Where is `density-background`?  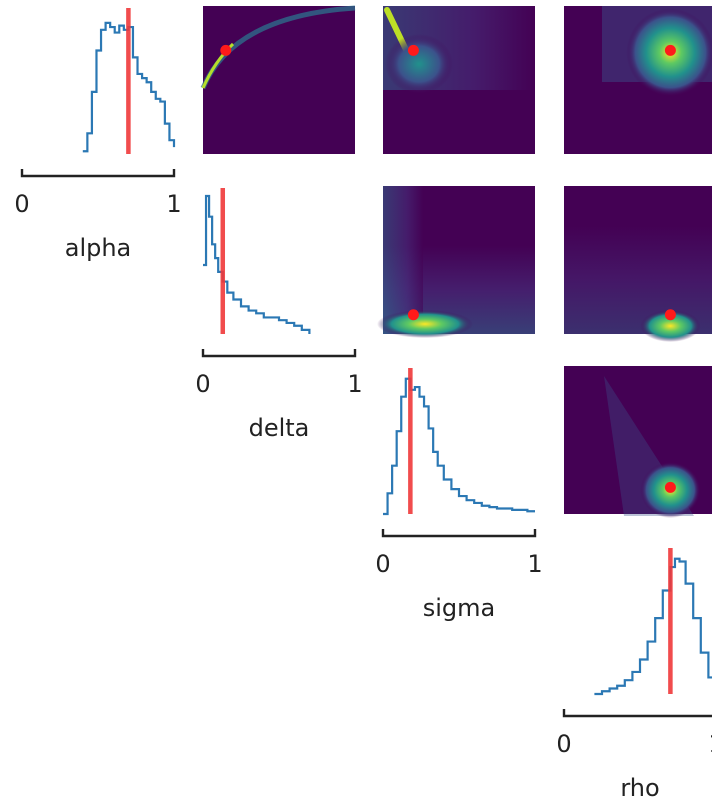 density-background is located at coordinates (279, 80).